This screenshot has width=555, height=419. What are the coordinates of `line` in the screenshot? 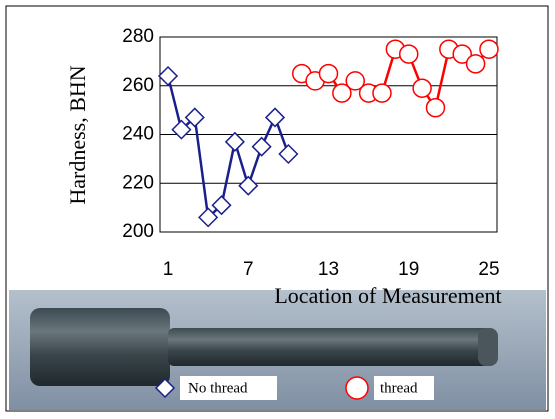 It's located at (228, 147).